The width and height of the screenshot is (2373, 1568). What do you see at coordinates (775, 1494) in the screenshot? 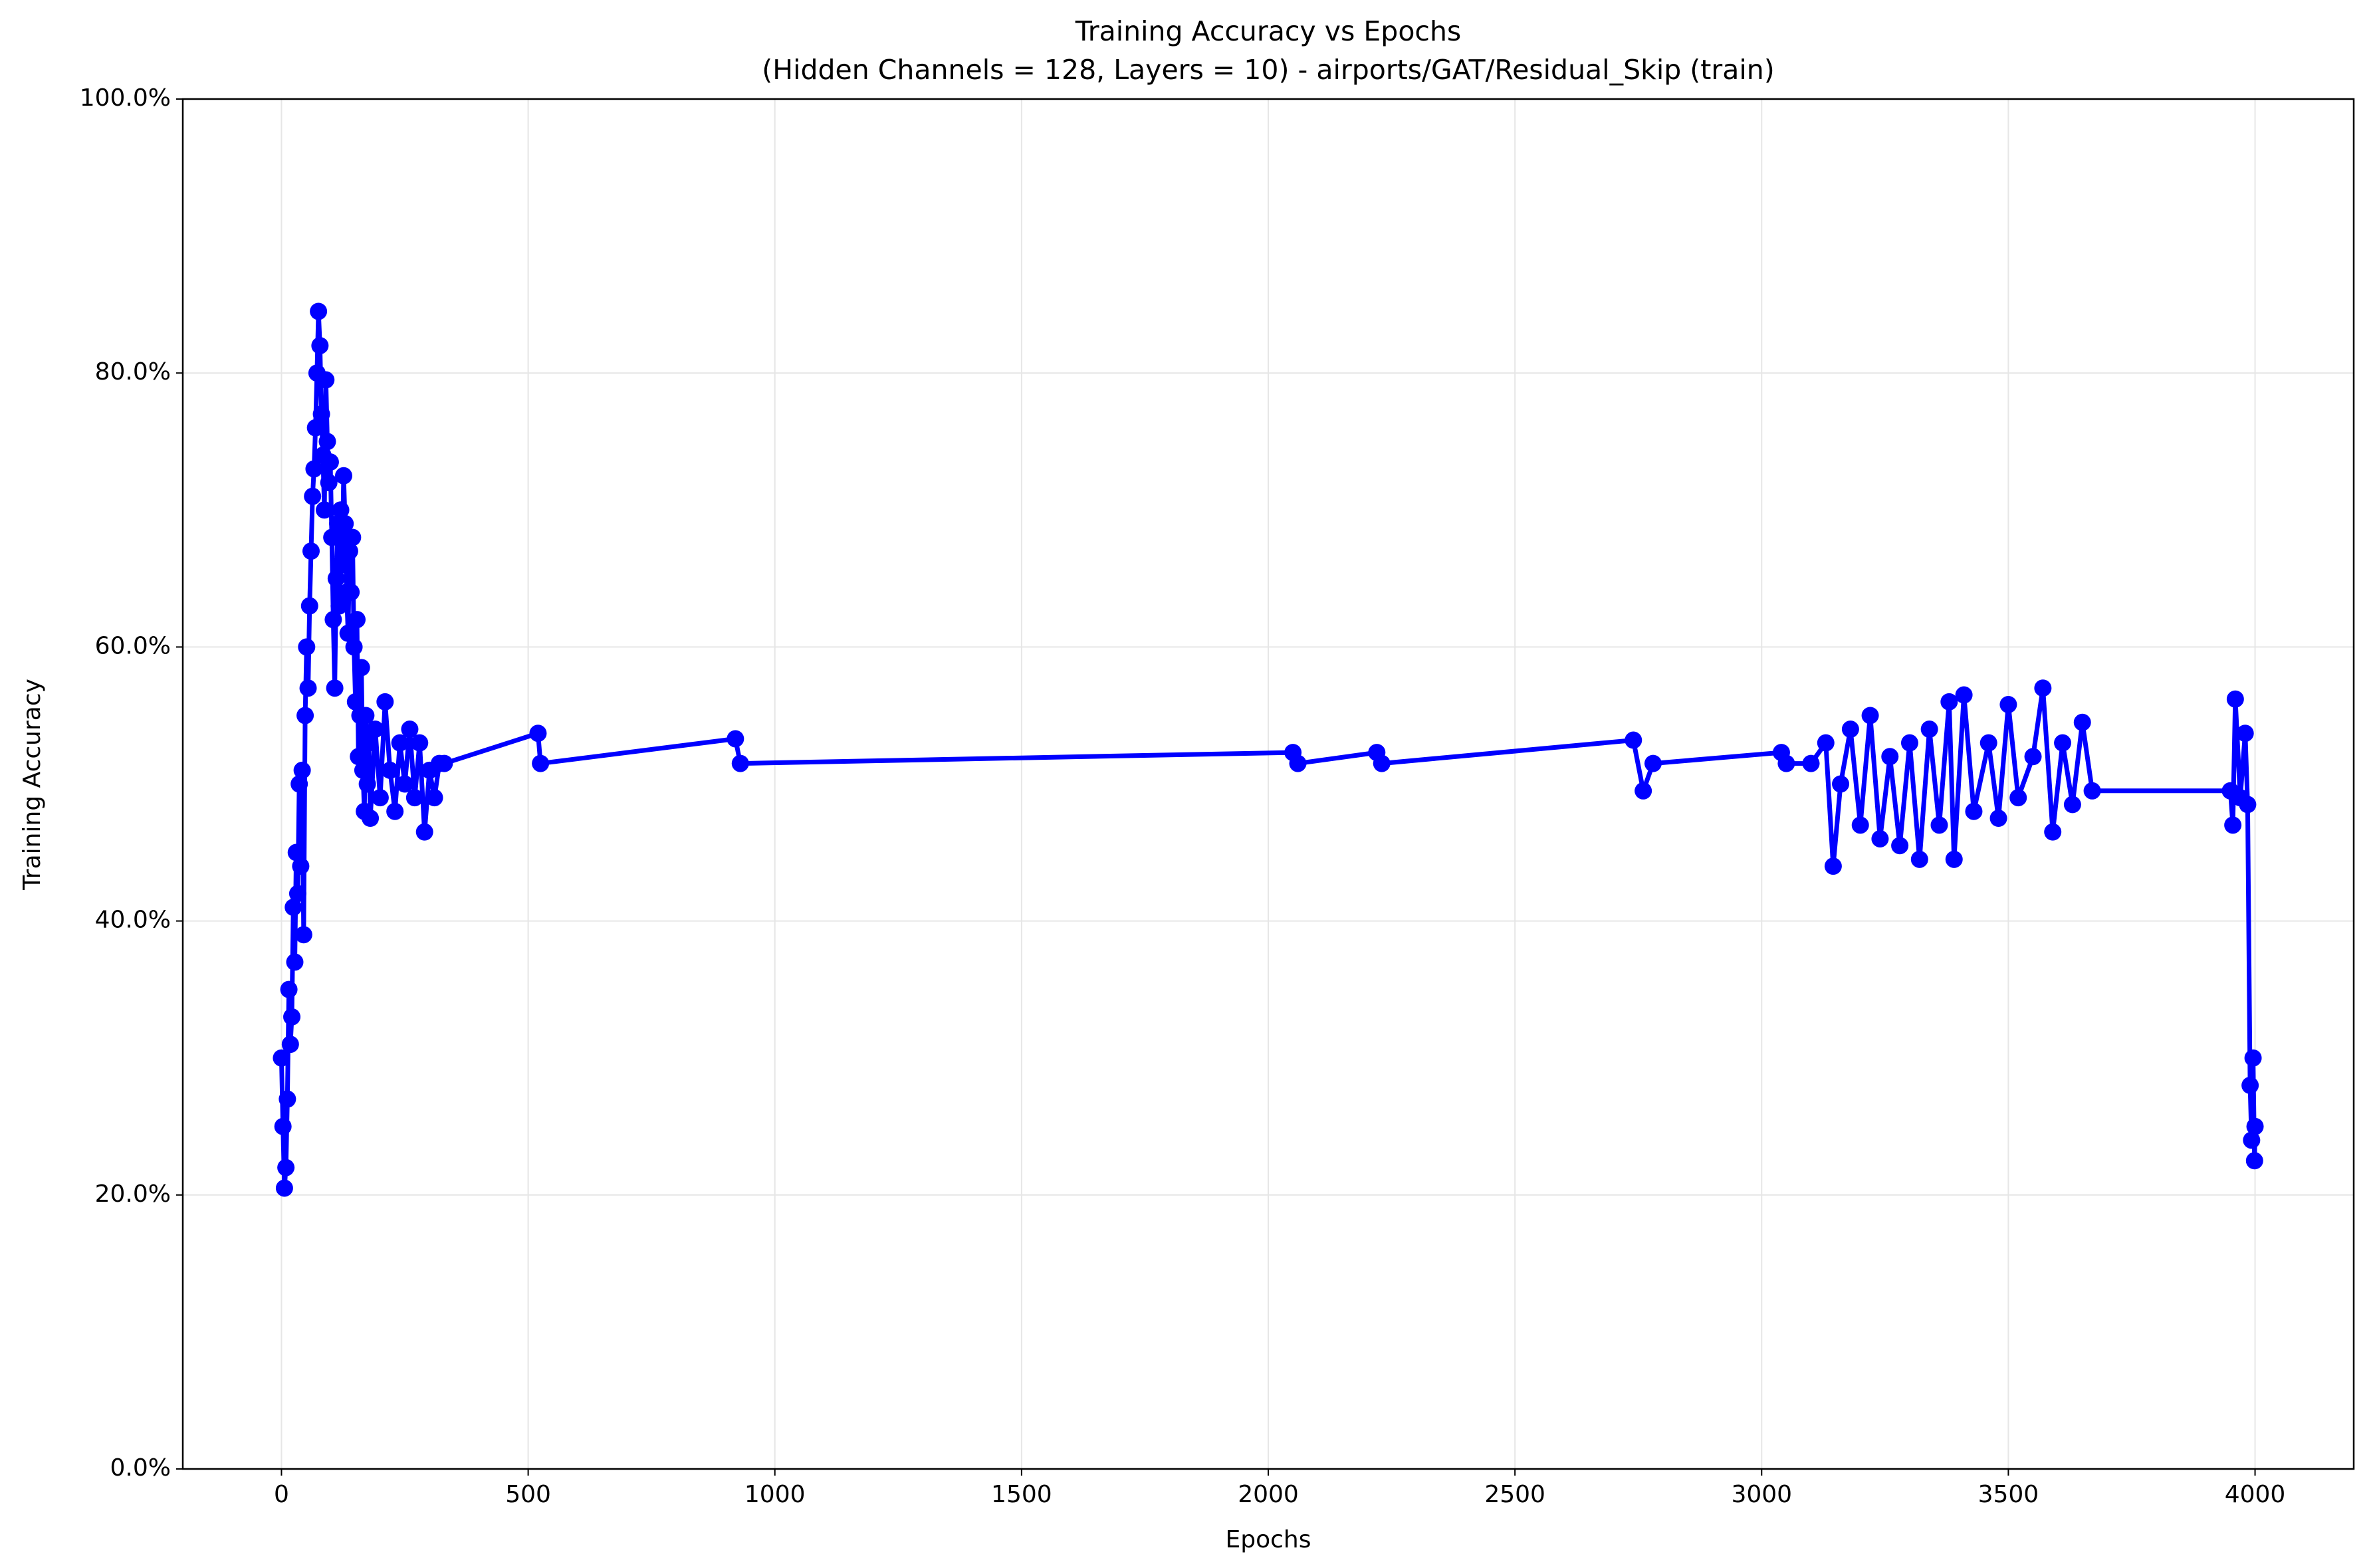
I see `x-tick-label: 1000` at bounding box center [775, 1494].